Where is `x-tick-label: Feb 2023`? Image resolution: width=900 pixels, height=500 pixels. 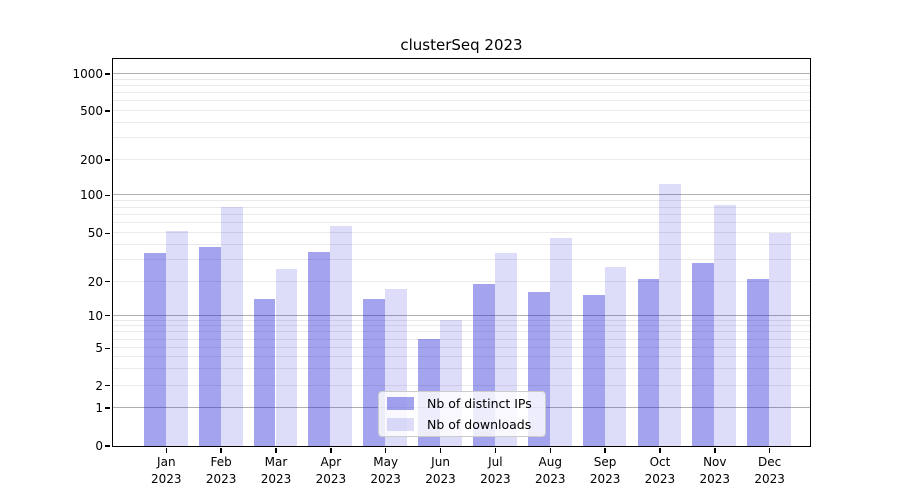 x-tick-label: Feb 2023 is located at coordinates (221, 471).